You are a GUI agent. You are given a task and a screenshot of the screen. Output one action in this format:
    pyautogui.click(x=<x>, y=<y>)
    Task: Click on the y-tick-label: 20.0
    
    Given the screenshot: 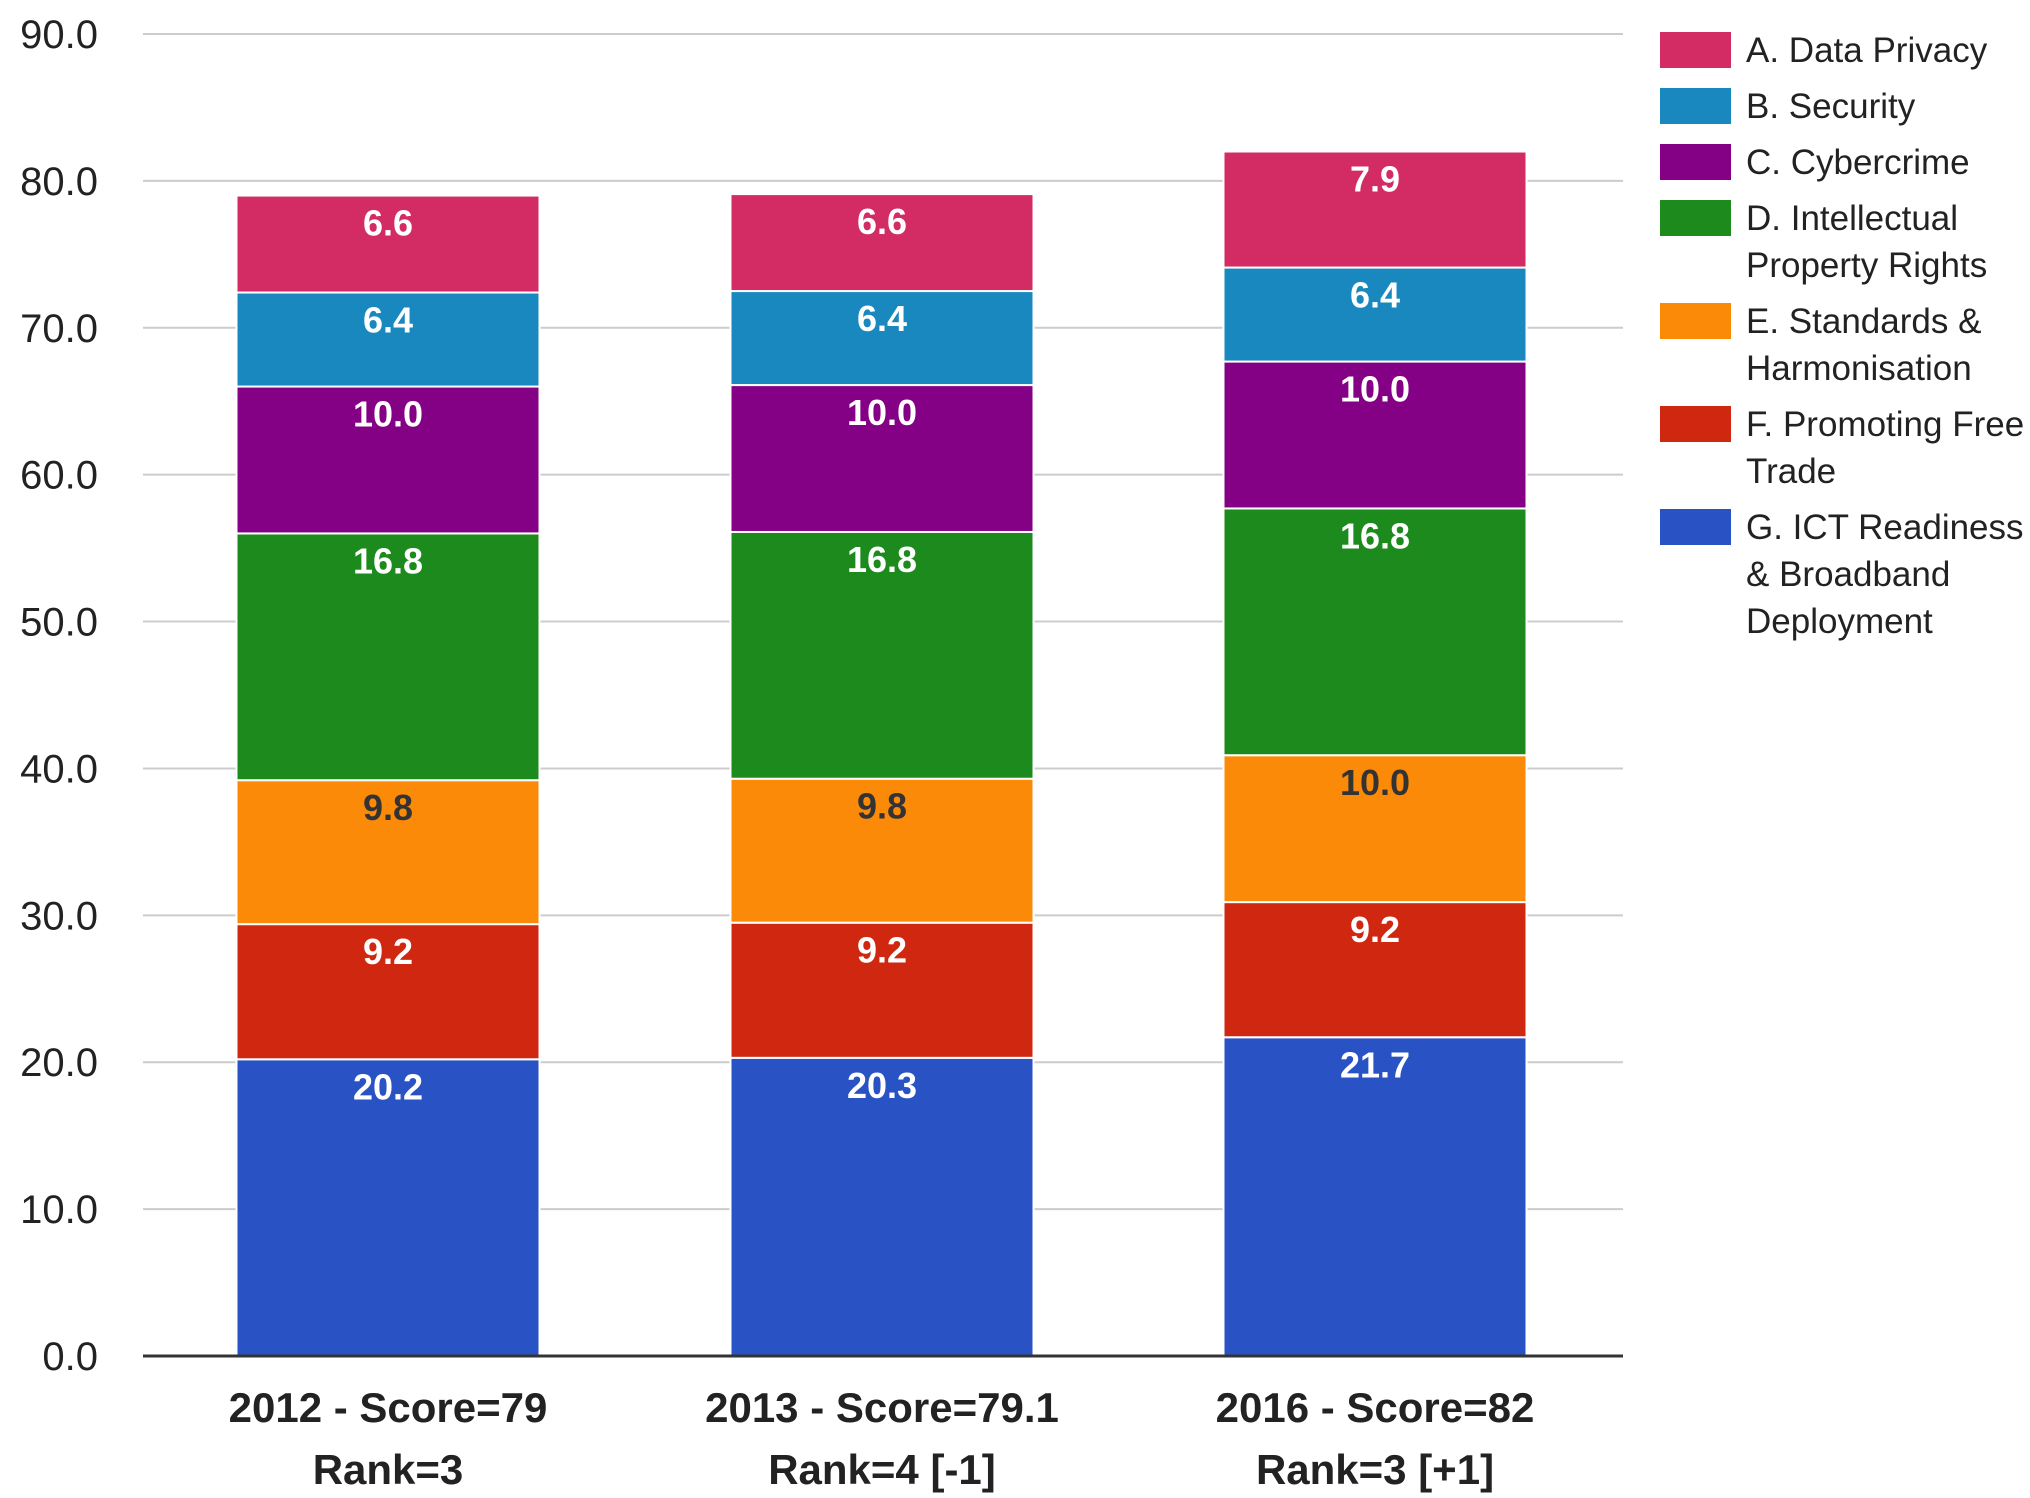 What is the action you would take?
    pyautogui.click(x=59, y=1063)
    